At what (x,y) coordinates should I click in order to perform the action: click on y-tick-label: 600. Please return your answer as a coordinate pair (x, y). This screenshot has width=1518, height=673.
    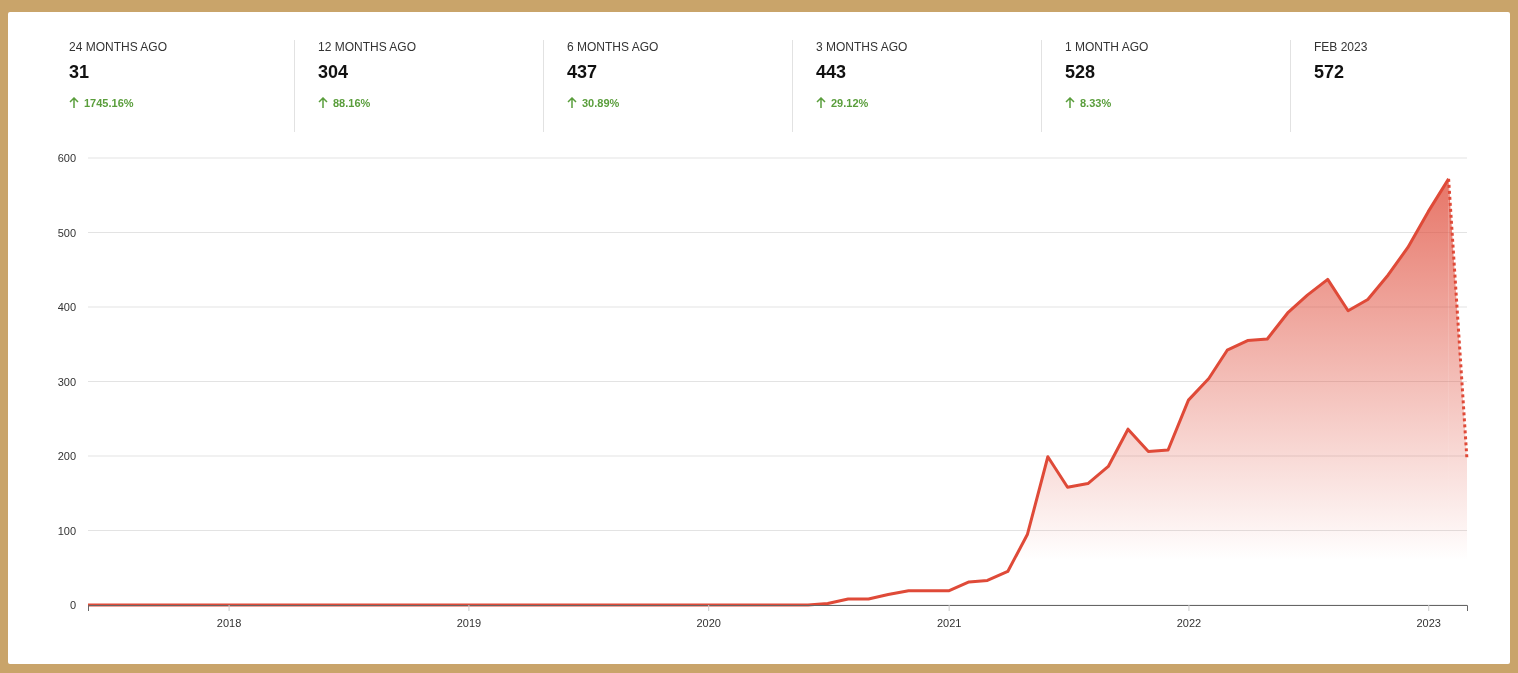
    Looking at the image, I should click on (66, 158).